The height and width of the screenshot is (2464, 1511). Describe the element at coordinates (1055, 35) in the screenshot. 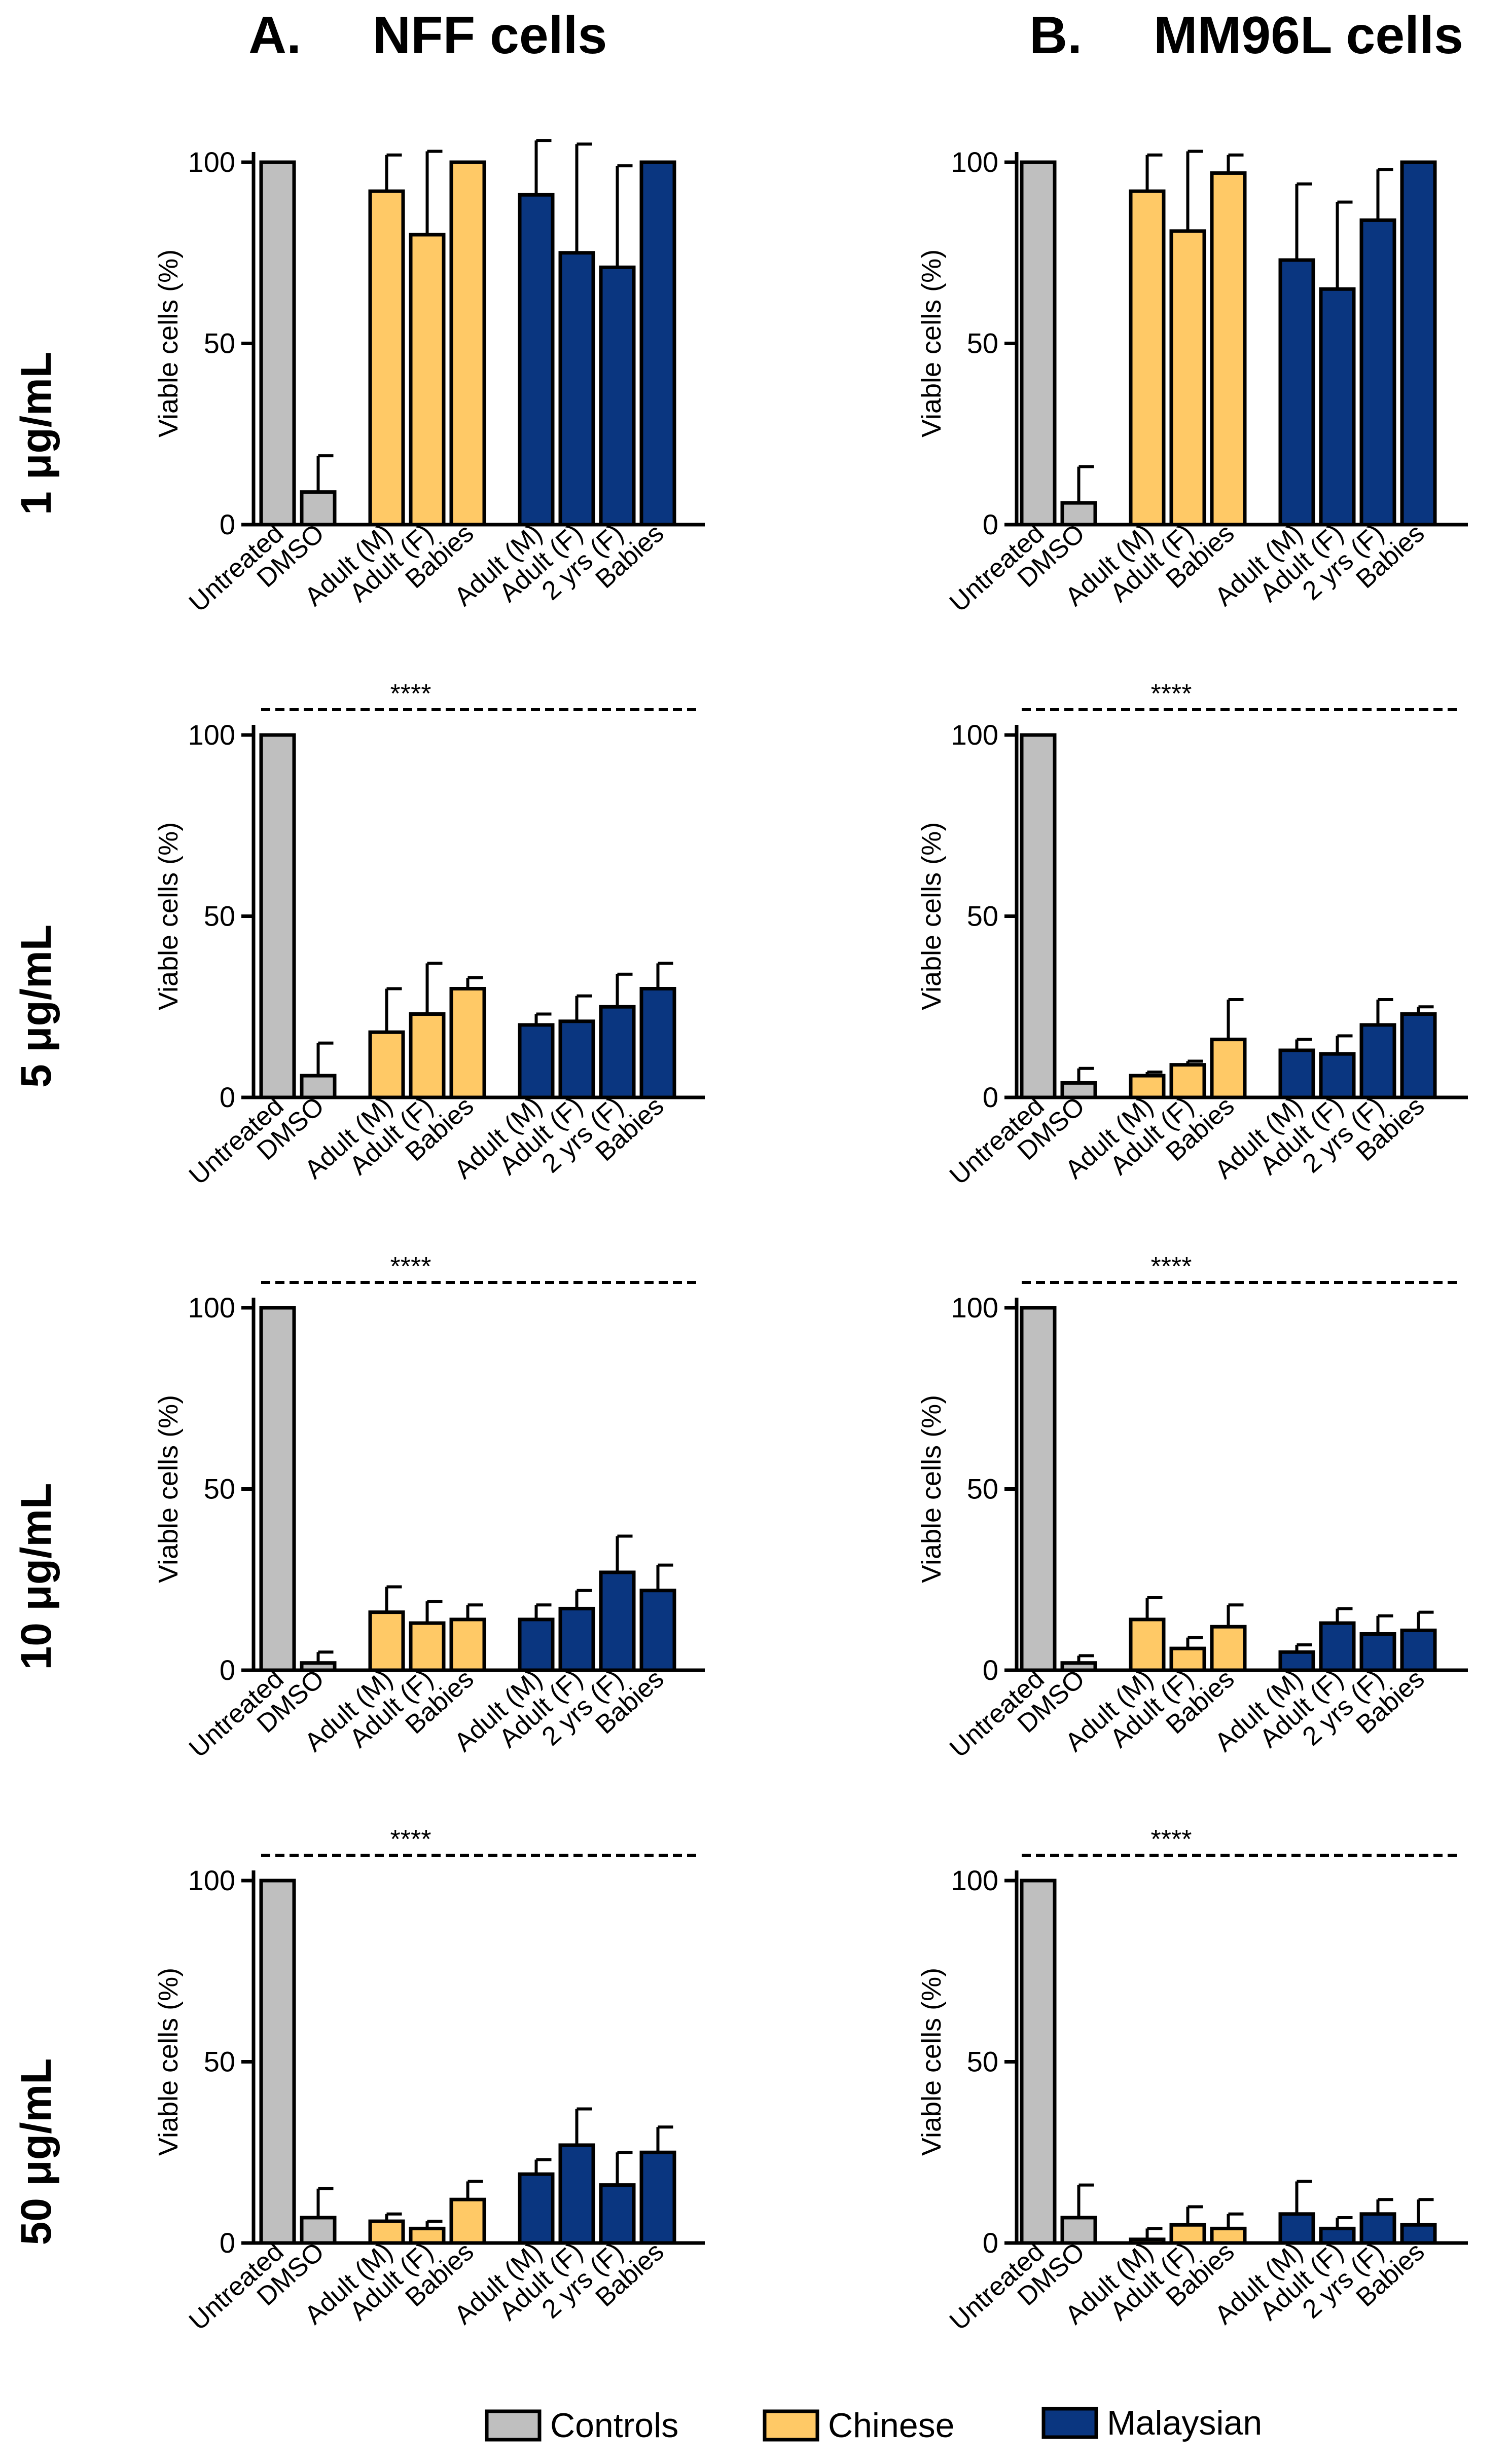

I see `column-b-letter: B.` at that location.